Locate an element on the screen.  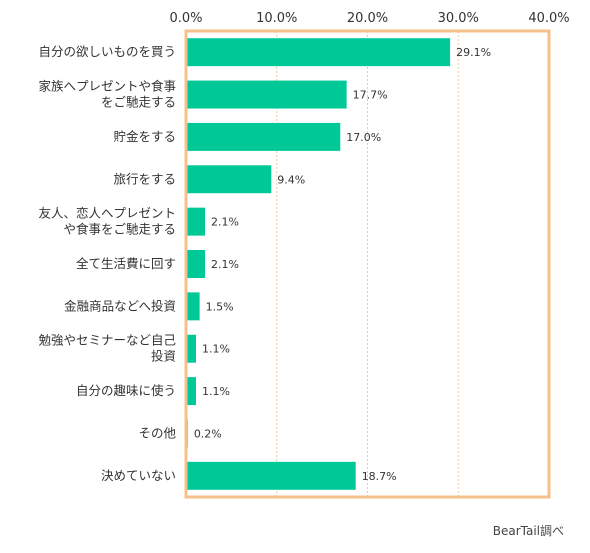
category-label: 旅行をする is located at coordinates (144, 178).